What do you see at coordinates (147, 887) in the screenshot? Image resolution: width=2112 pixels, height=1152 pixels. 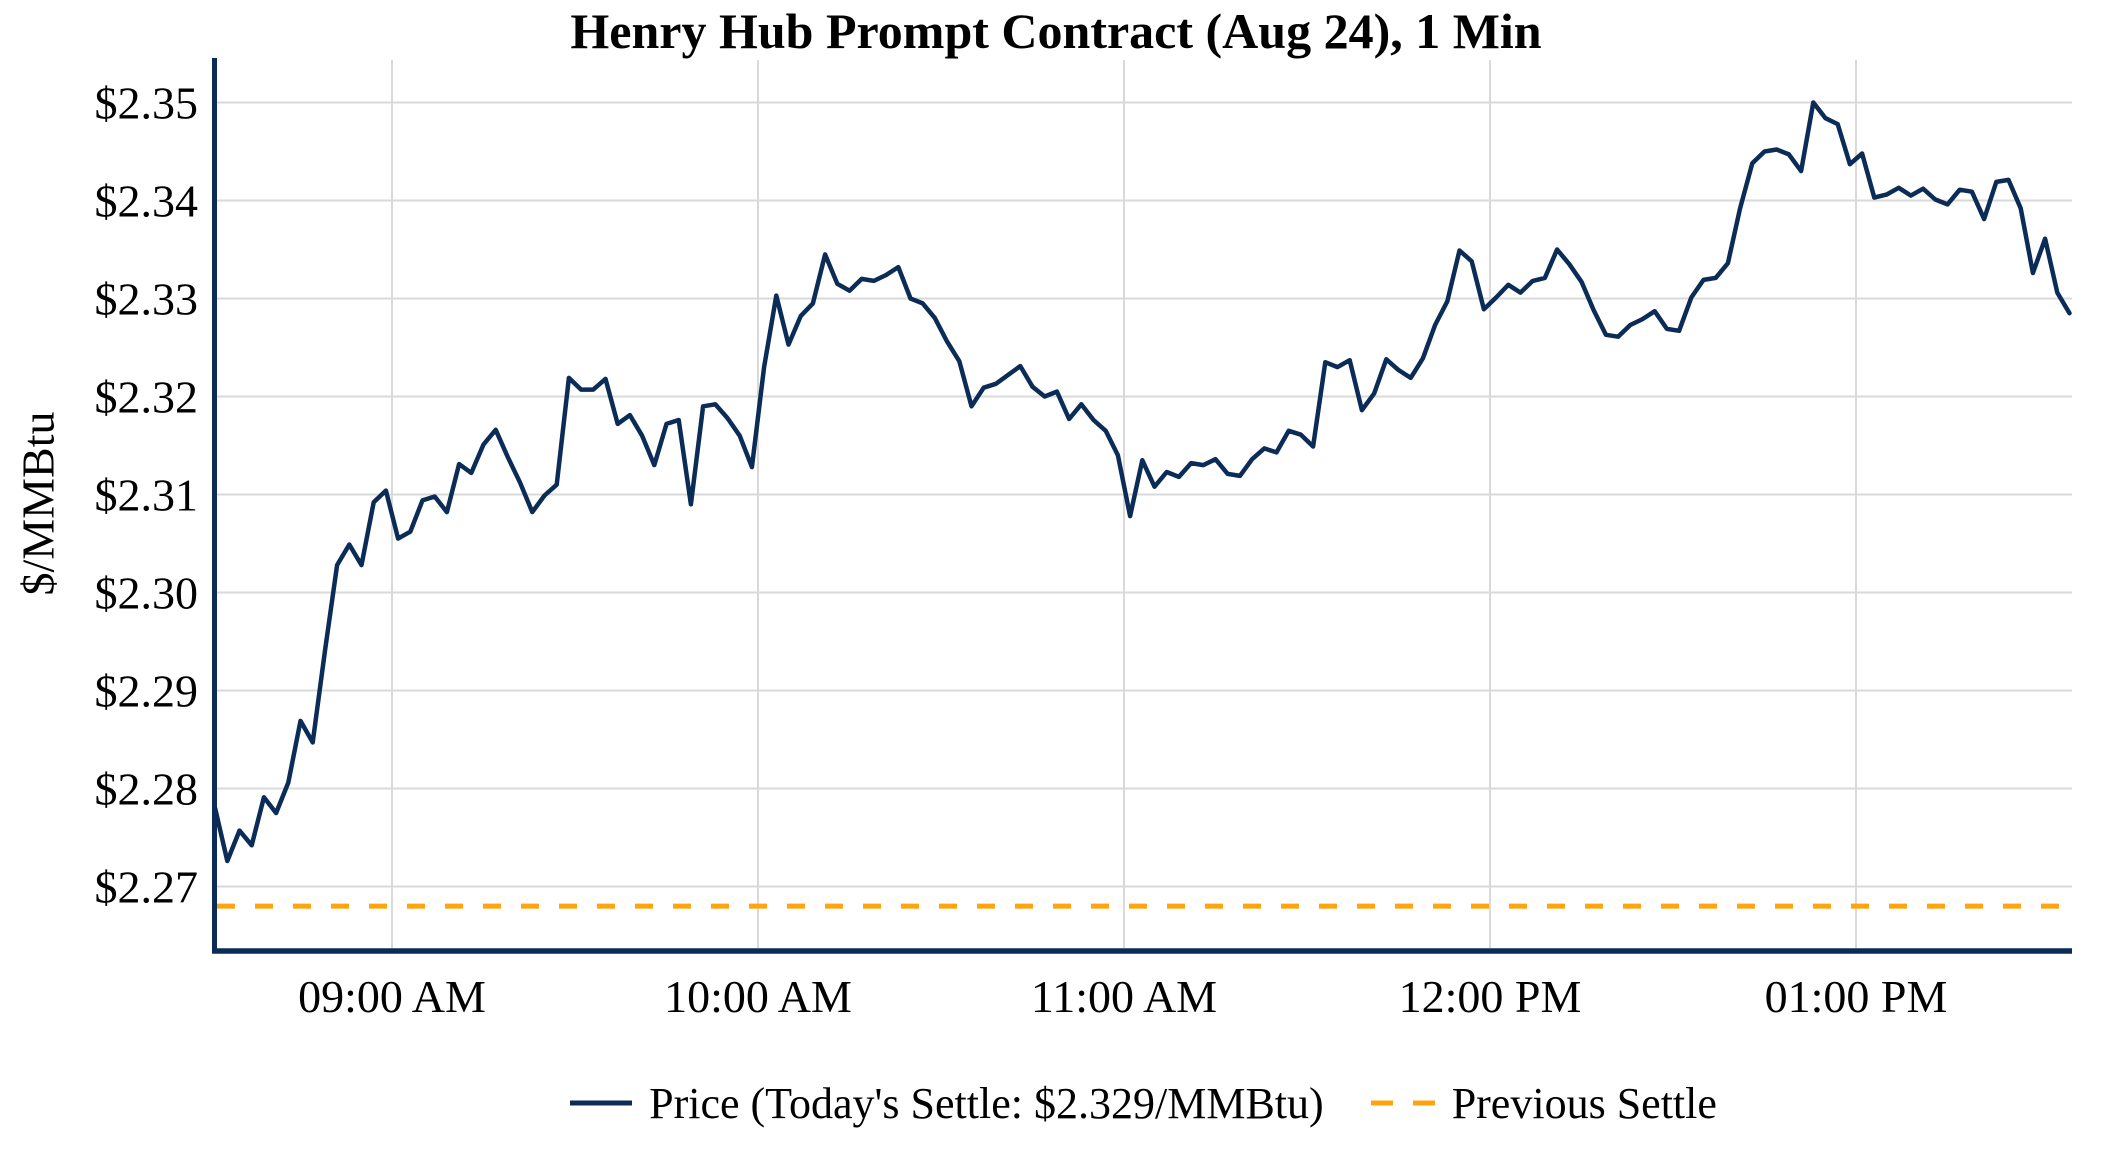 I see `y-tick-label: $2.27` at bounding box center [147, 887].